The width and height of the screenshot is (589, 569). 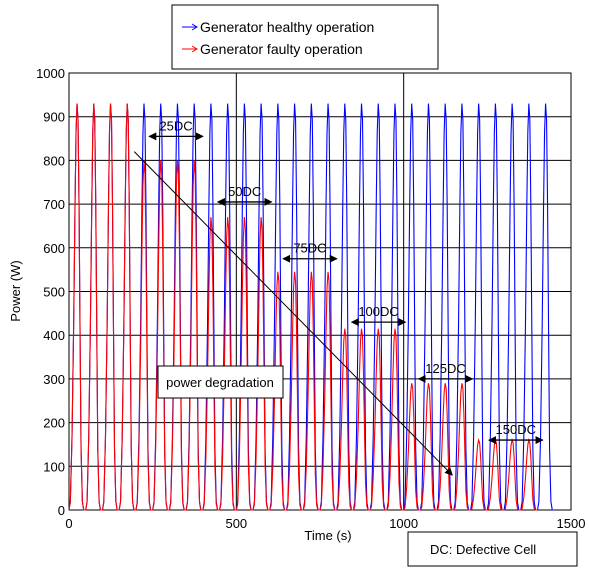 What do you see at coordinates (244, 191) in the screenshot?
I see `interval-label: 50DC` at bounding box center [244, 191].